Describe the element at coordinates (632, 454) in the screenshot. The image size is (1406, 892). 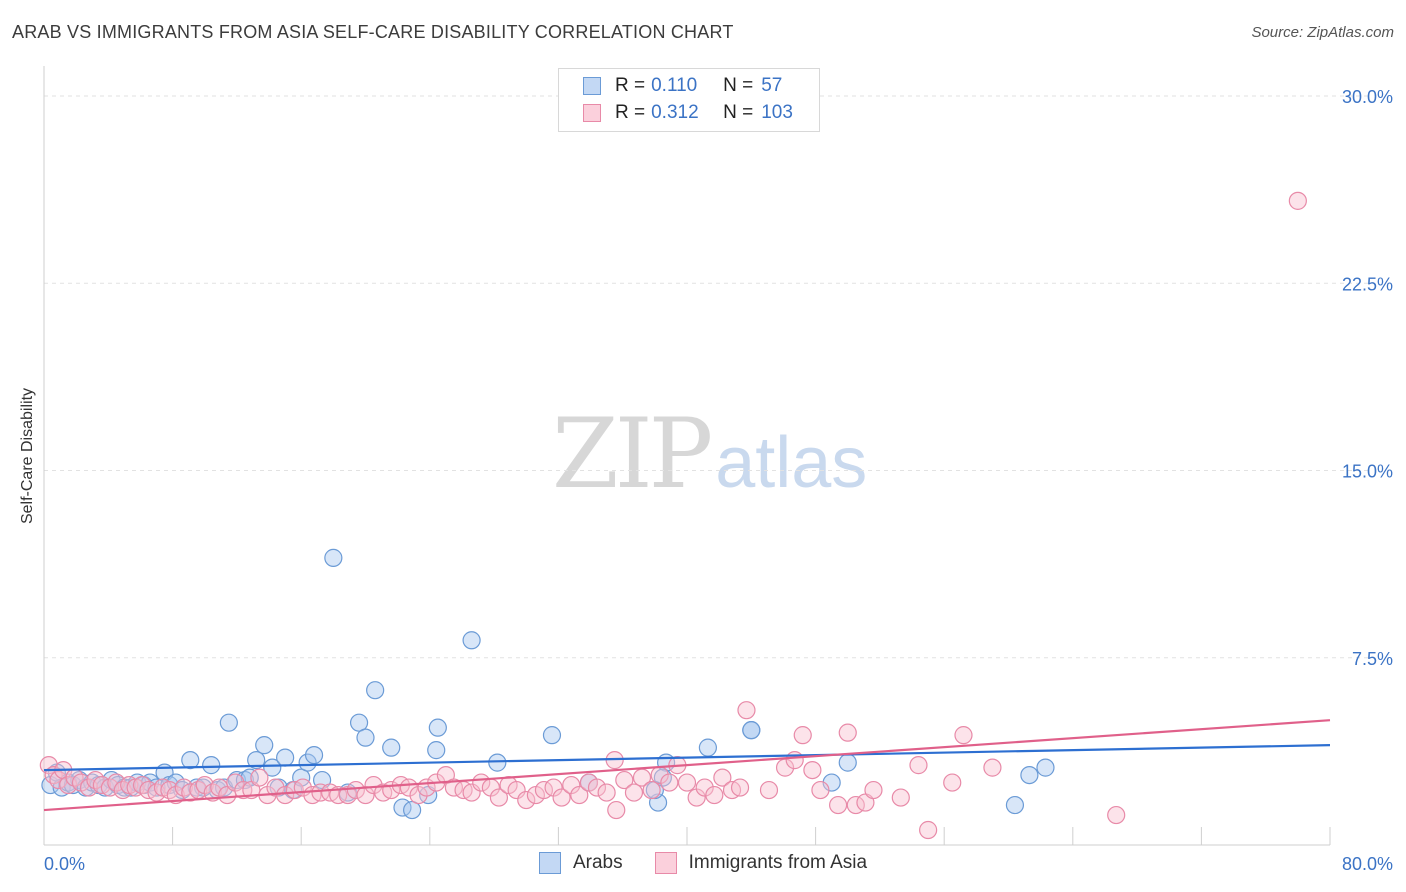
I see `watermark-zip: ZIP` at that location.